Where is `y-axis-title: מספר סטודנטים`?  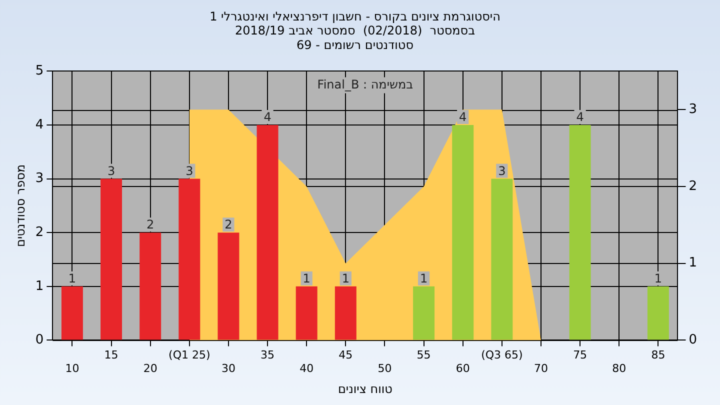
y-axis-title: מספר סטודנטים is located at coordinates (20, 206).